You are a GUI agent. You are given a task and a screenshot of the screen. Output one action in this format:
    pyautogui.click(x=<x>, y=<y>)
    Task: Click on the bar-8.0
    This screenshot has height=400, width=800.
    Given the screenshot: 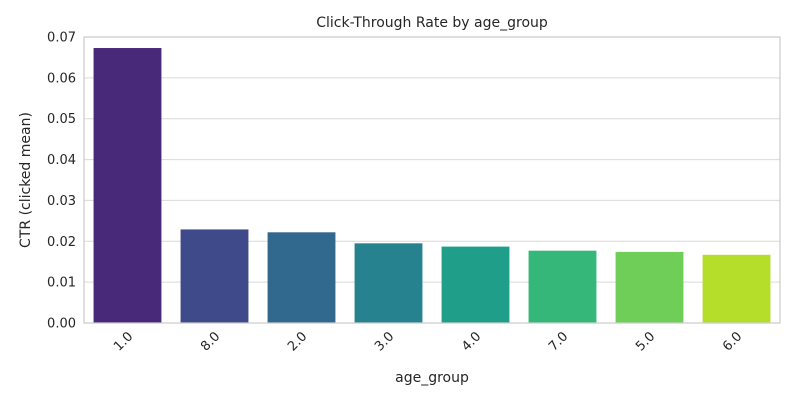 What is the action you would take?
    pyautogui.click(x=214, y=276)
    